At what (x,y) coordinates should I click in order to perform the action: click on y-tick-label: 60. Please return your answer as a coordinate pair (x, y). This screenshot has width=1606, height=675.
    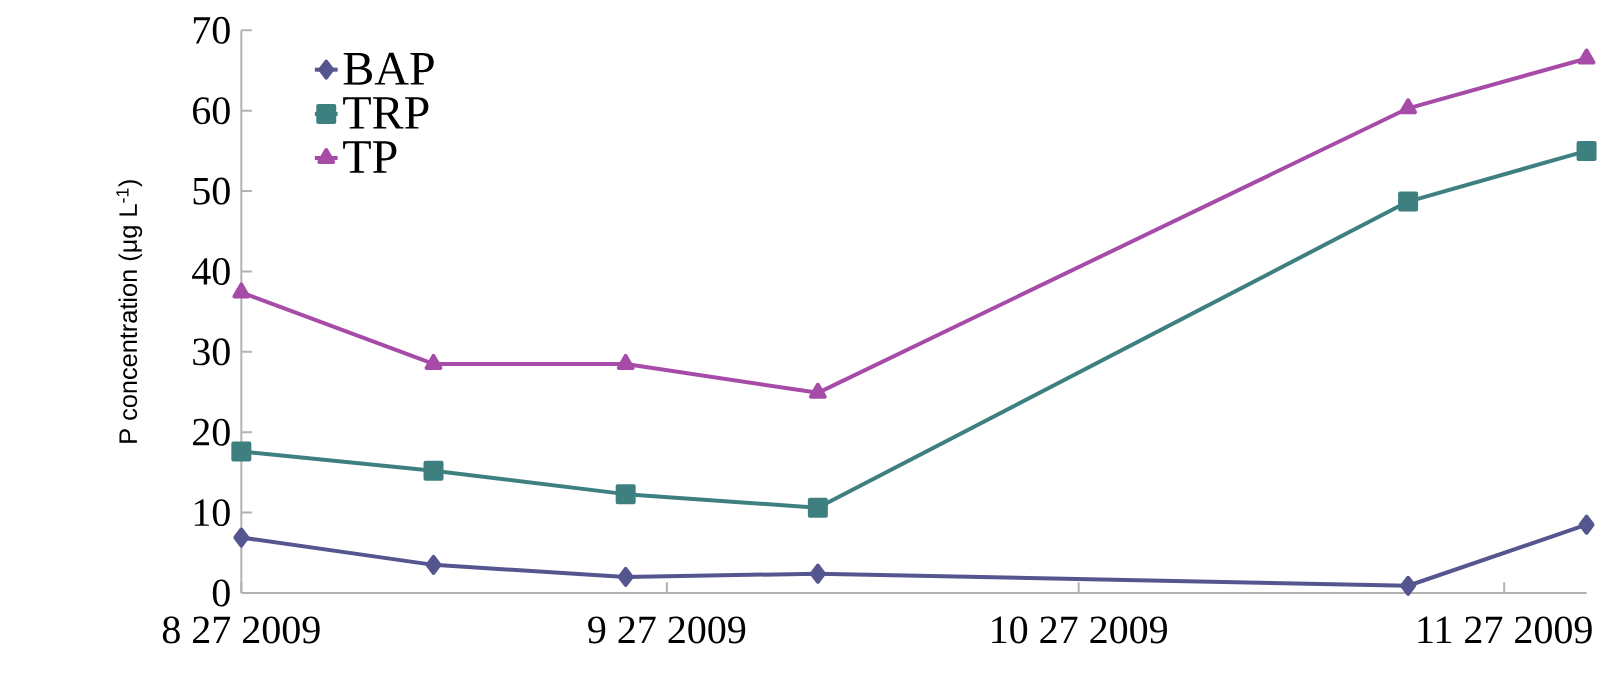
    Looking at the image, I should click on (211, 111).